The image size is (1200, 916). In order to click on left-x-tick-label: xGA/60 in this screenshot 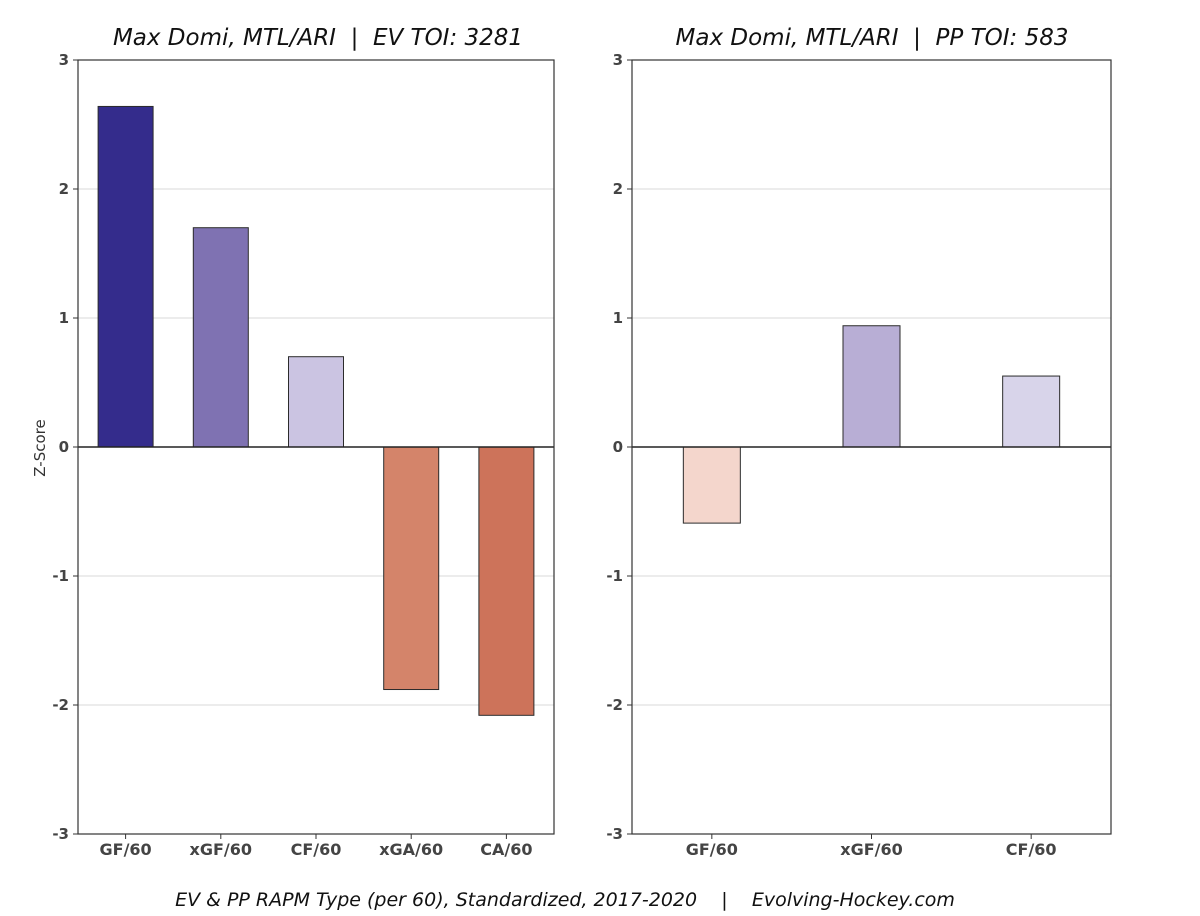, I will do `click(411, 849)`.